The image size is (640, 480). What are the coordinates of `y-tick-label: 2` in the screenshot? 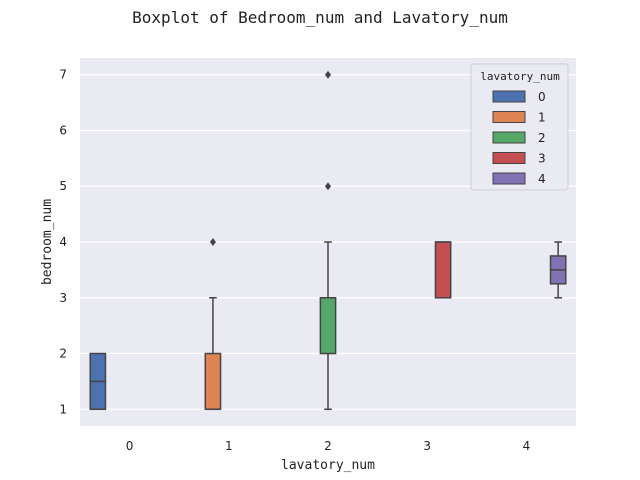 It's located at (63, 354).